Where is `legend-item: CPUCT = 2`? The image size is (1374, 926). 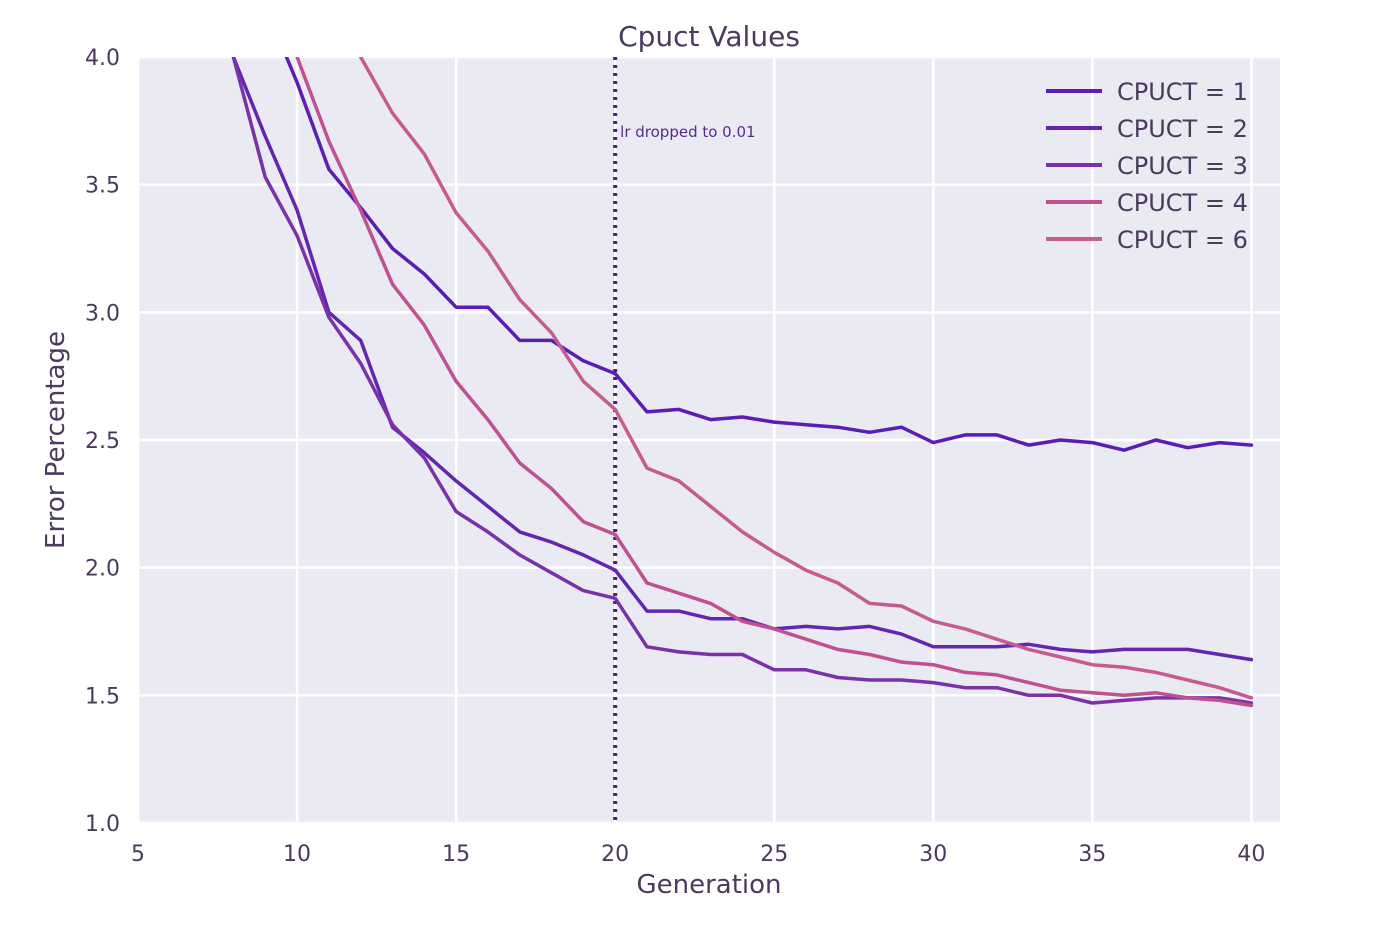 legend-item: CPUCT = 2 is located at coordinates (1147, 129).